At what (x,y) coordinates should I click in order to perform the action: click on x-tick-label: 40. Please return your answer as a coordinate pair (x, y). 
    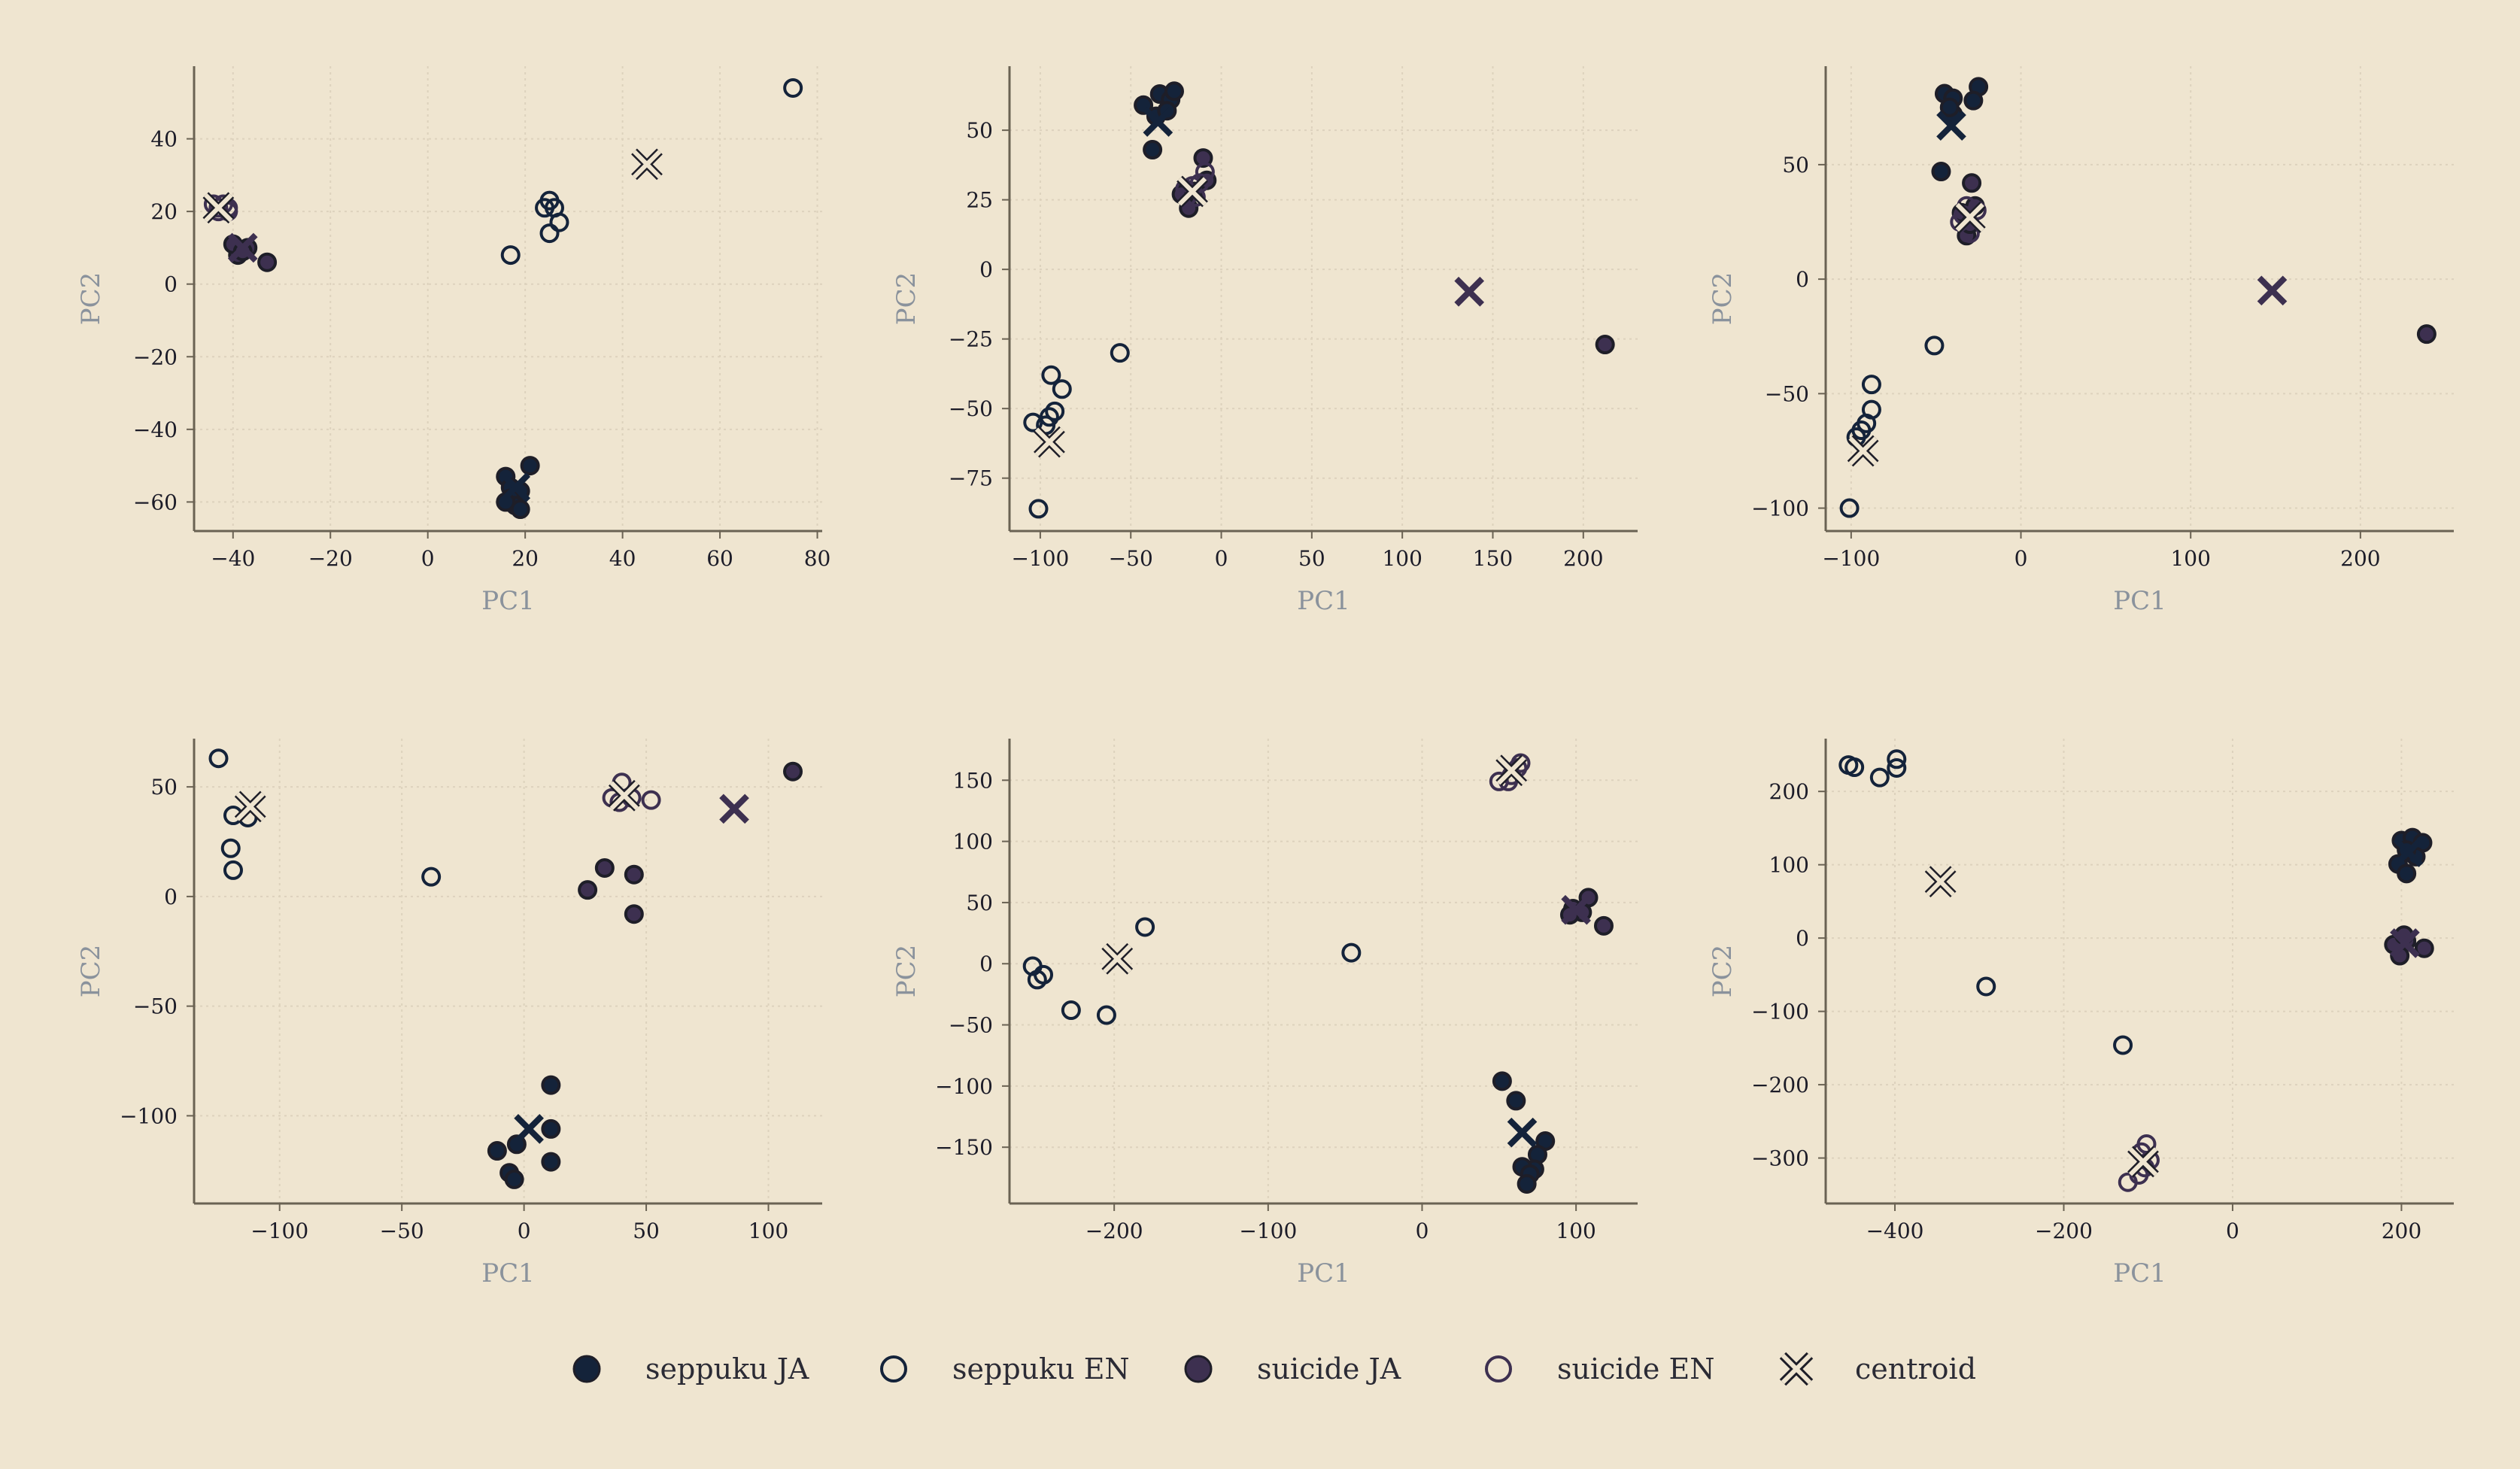
    Looking at the image, I should click on (622, 558).